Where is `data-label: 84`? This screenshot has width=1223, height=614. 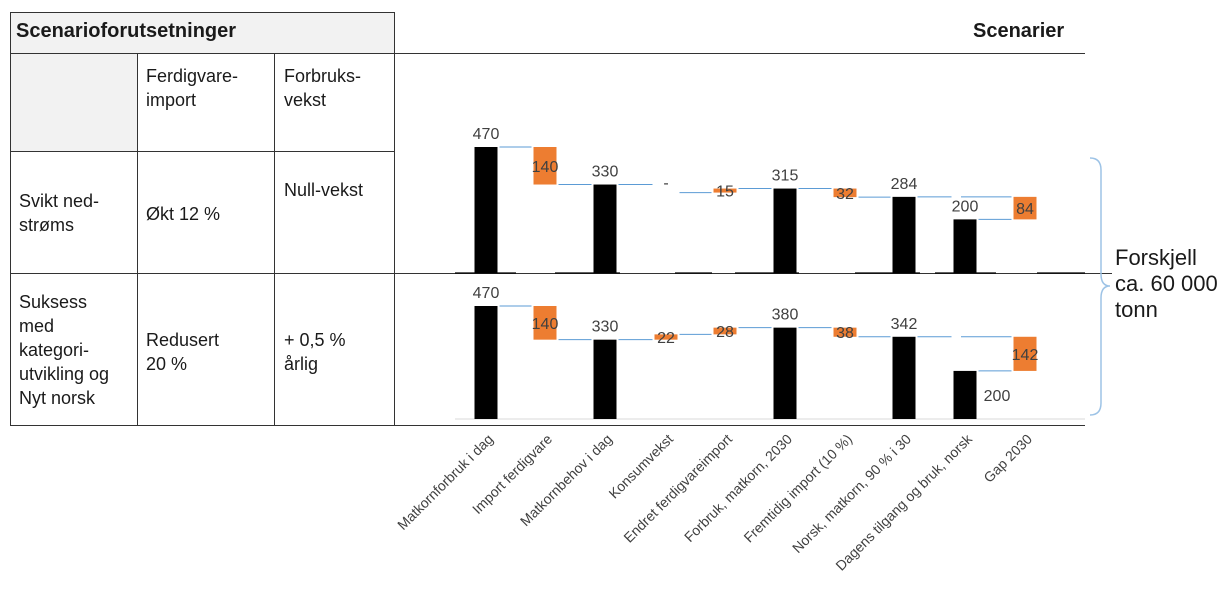 data-label: 84 is located at coordinates (1025, 209).